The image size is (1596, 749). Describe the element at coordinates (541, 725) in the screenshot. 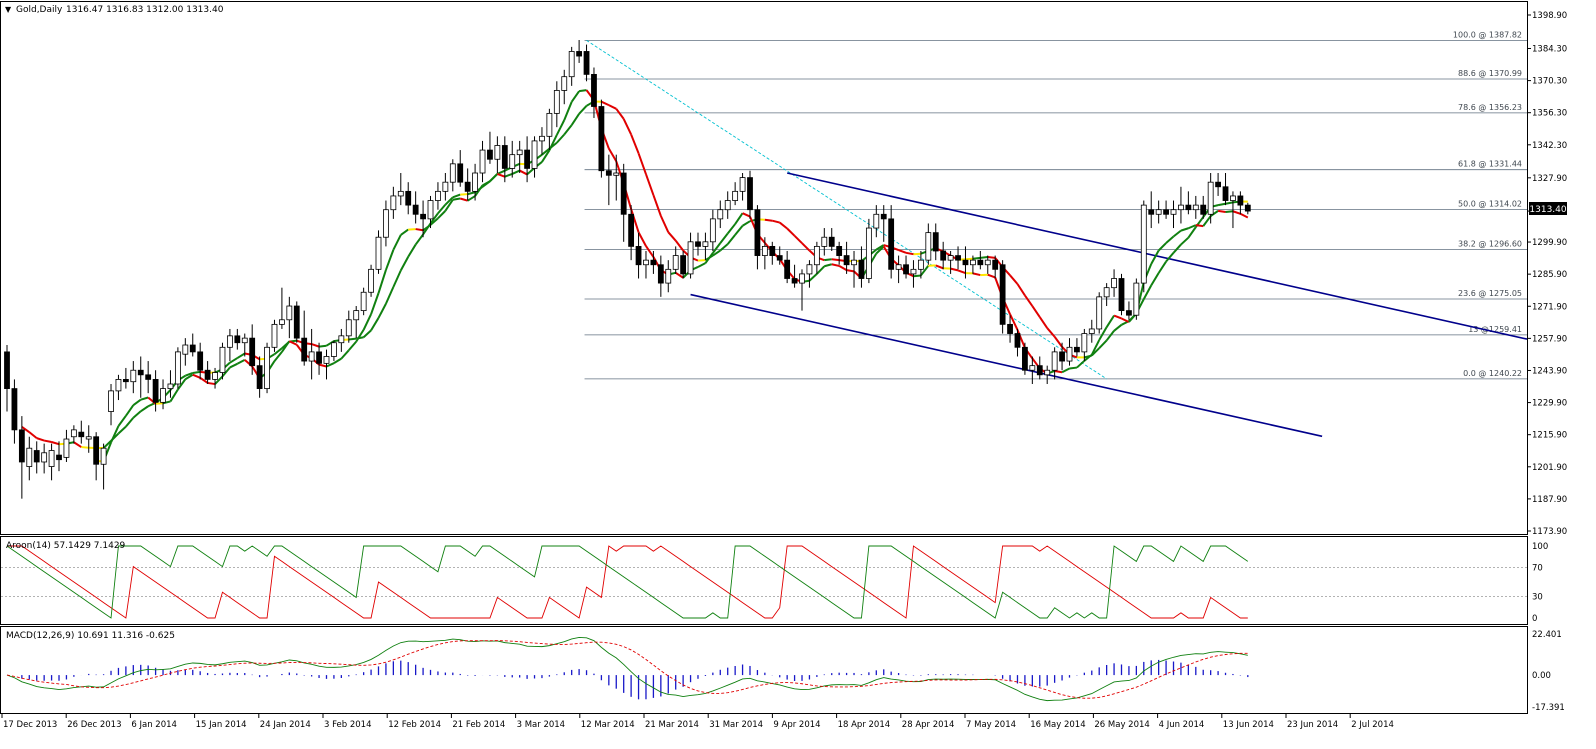

I see `time-axis-label: 3 Mar 2014` at that location.